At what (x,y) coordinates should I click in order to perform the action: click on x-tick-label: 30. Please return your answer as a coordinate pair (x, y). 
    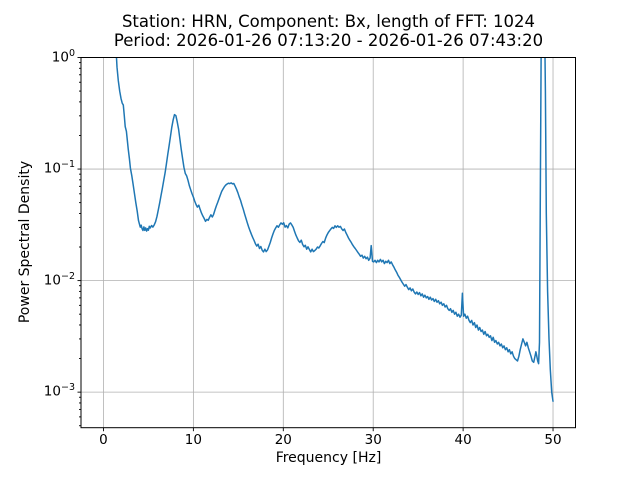
    Looking at the image, I should click on (373, 440).